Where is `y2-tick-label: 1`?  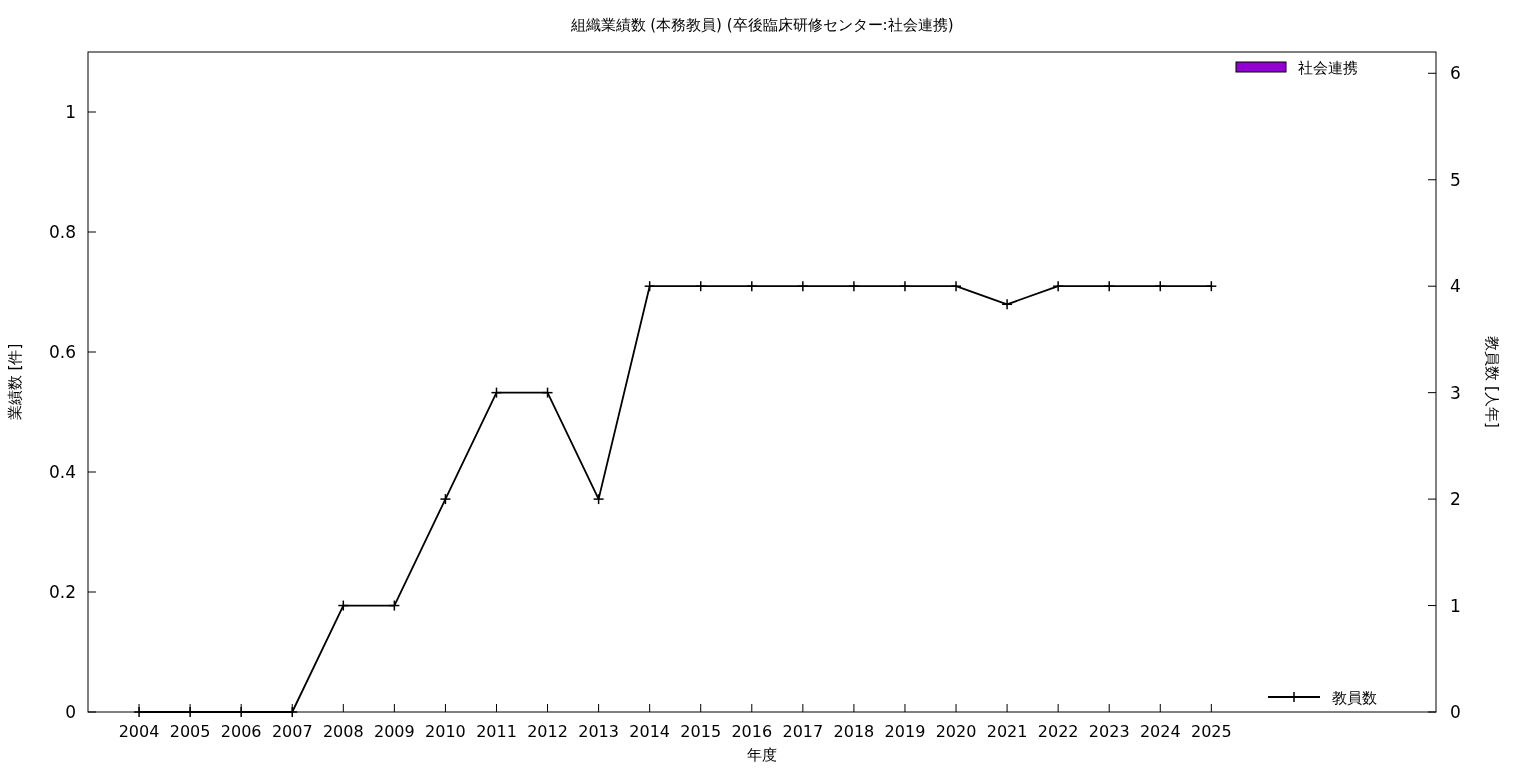 y2-tick-label: 1 is located at coordinates (1455, 605).